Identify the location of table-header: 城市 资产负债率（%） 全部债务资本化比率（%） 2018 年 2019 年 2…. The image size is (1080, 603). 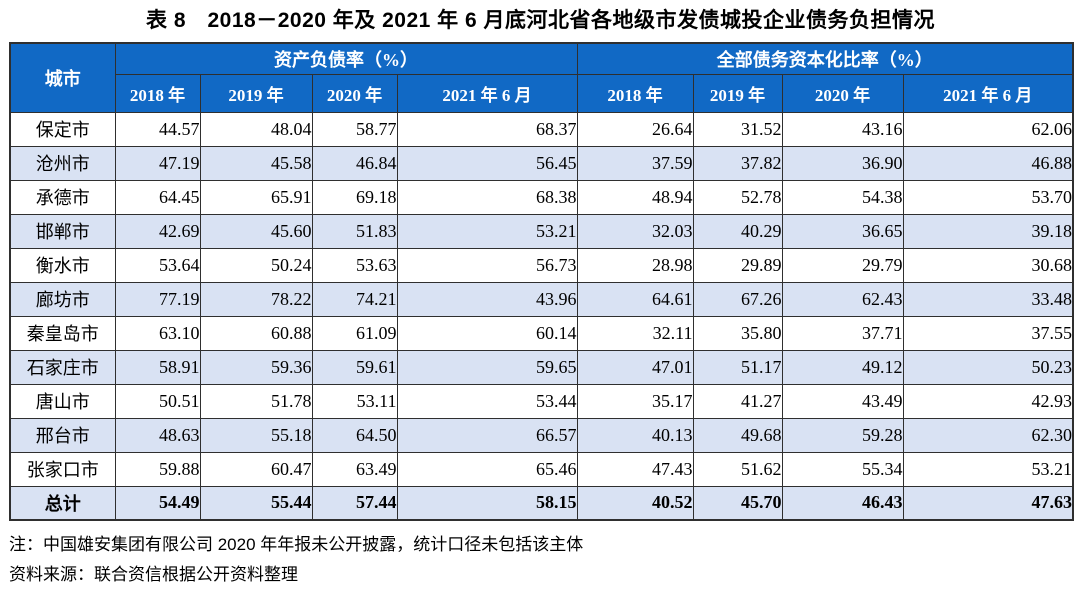
(541, 77).